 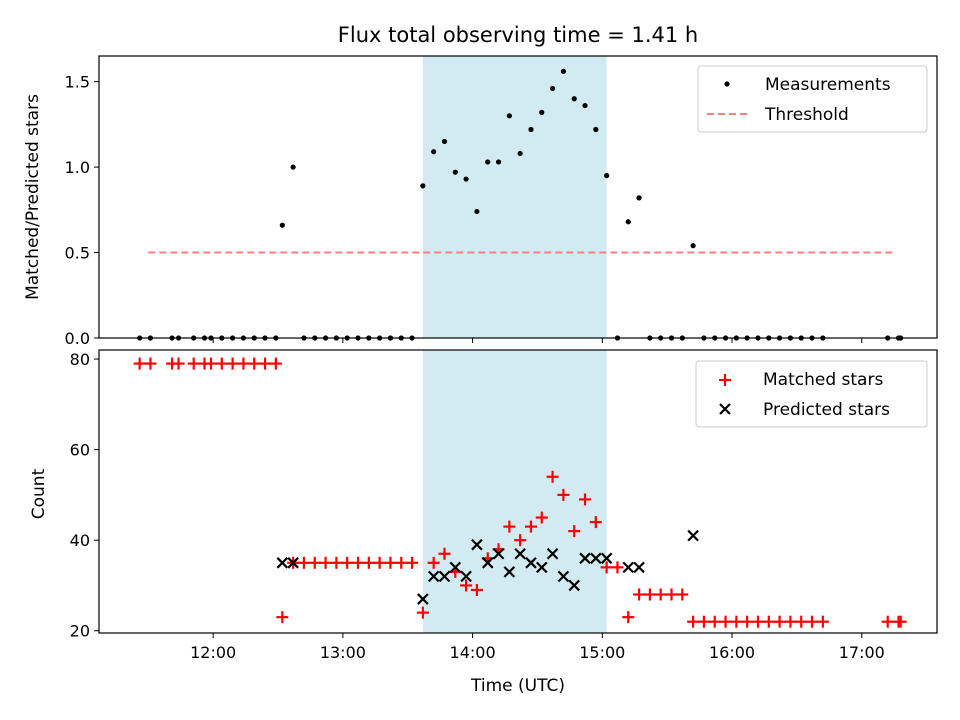 I want to click on x-axis-label: Time (UTC), so click(x=517, y=686).